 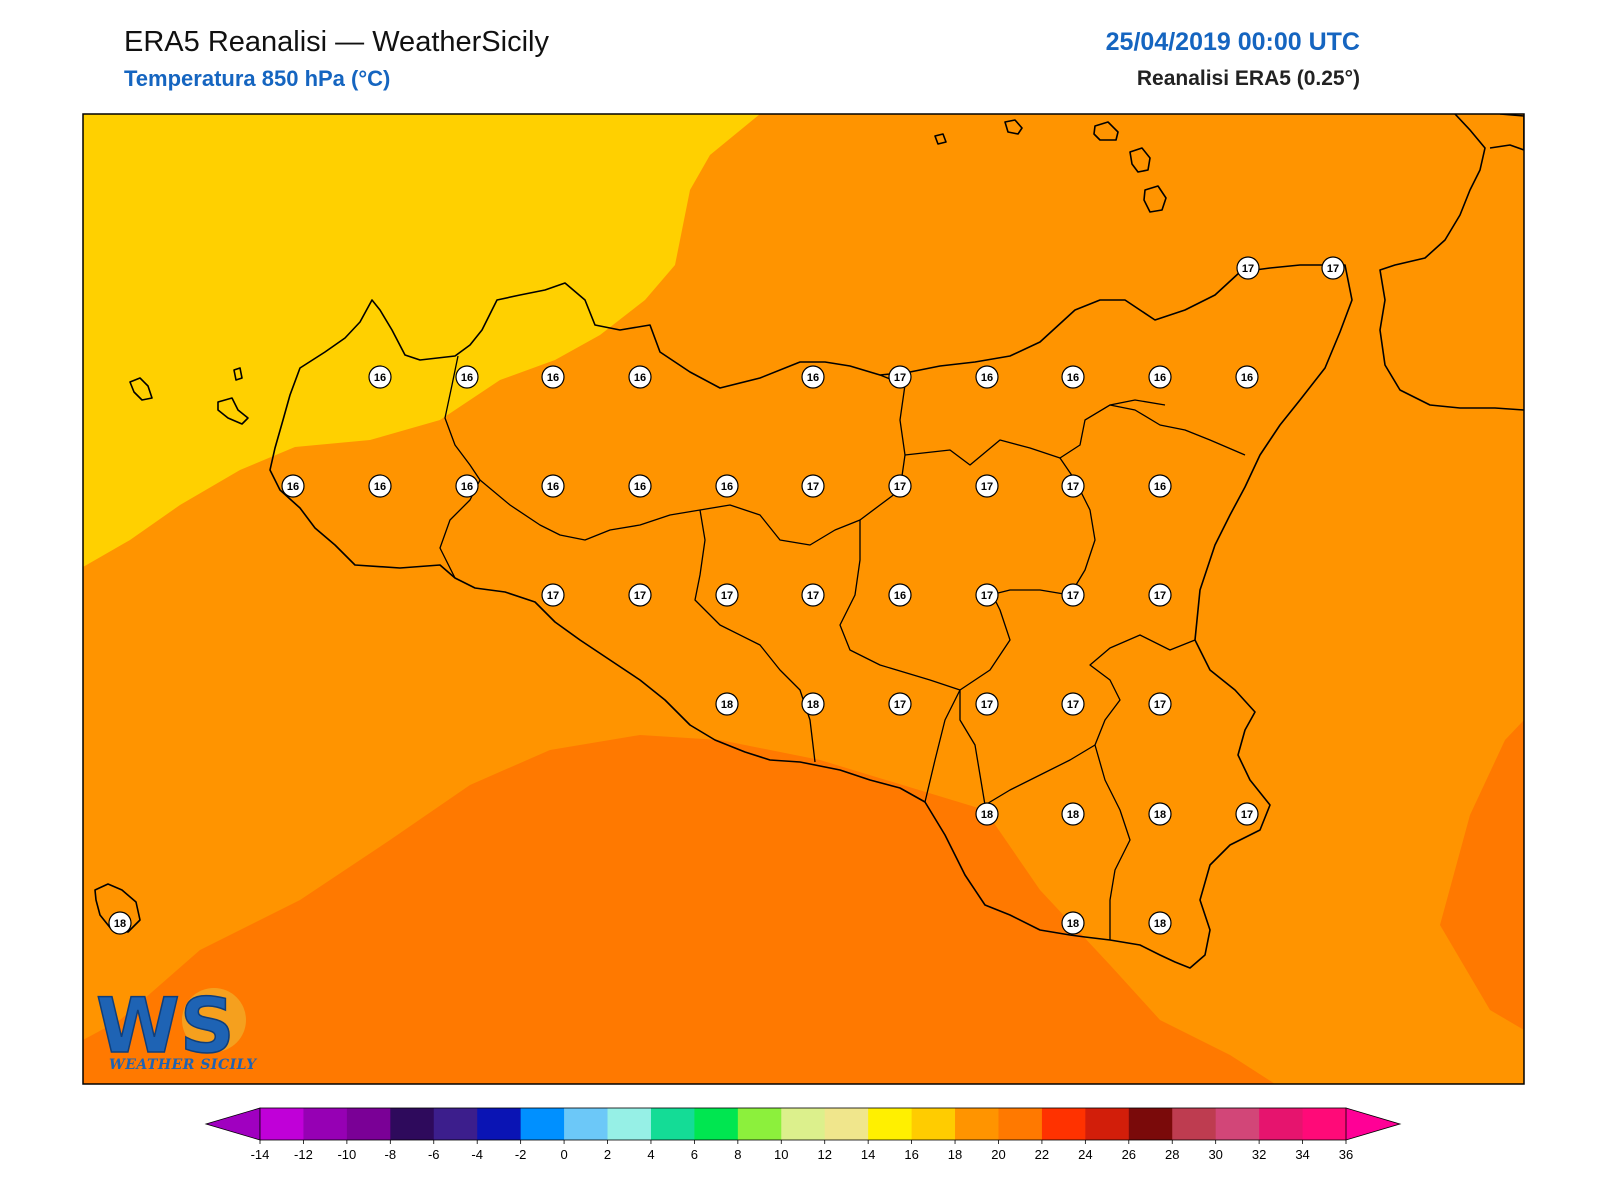 What do you see at coordinates (1085, 1154) in the screenshot?
I see `legend-tick-label: 24` at bounding box center [1085, 1154].